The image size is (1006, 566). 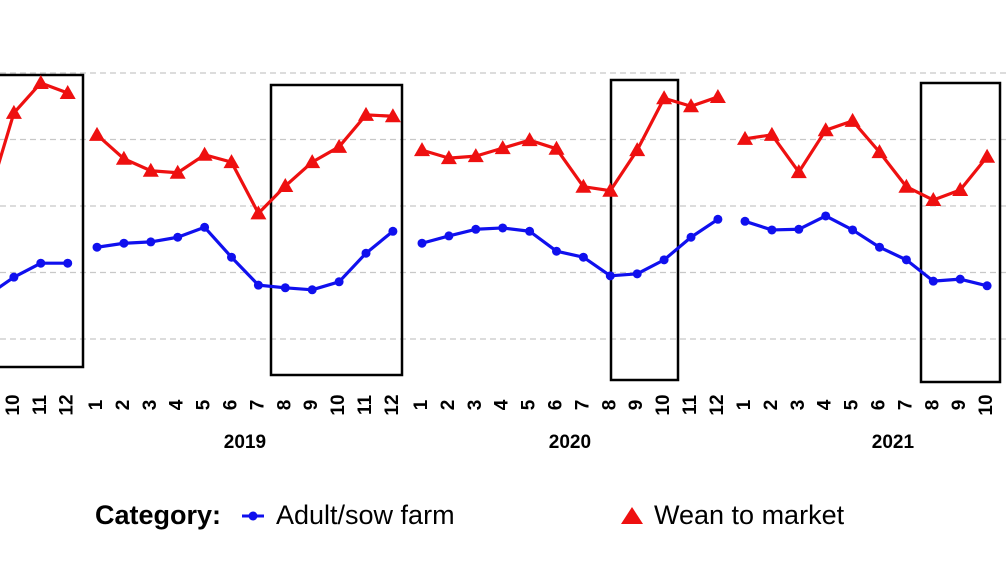 I want to click on legend: Category: Adult/sow farm Wean to market, so click(x=470, y=515).